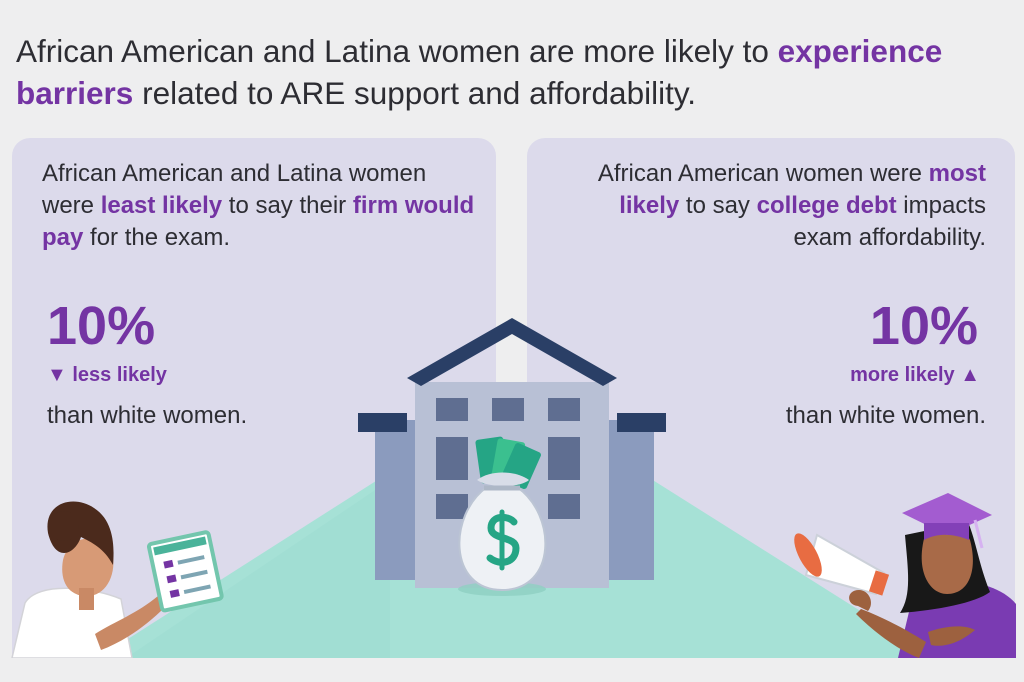 This screenshot has width=1024, height=682. What do you see at coordinates (107, 375) in the screenshot?
I see `left-statistic-change: ▼ less likely` at bounding box center [107, 375].